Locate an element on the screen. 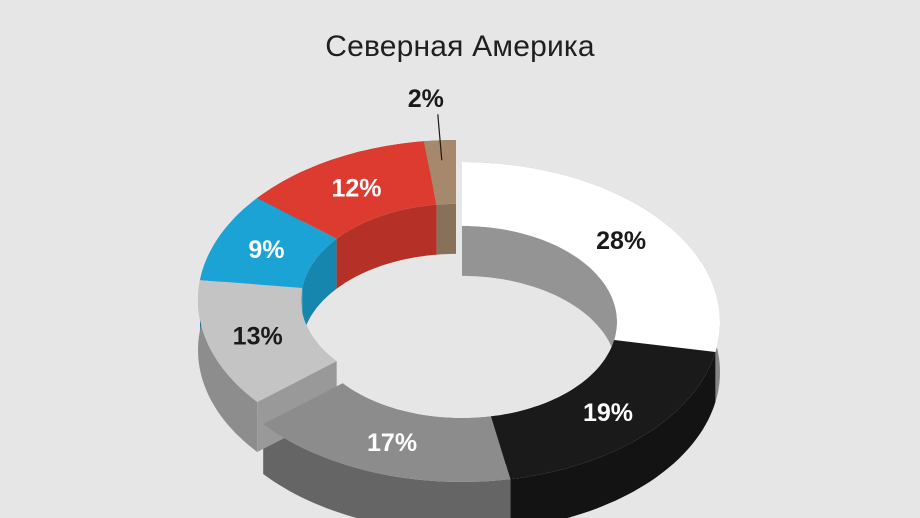 The width and height of the screenshot is (920, 518). slice-top-19pct is located at coordinates (603, 410).